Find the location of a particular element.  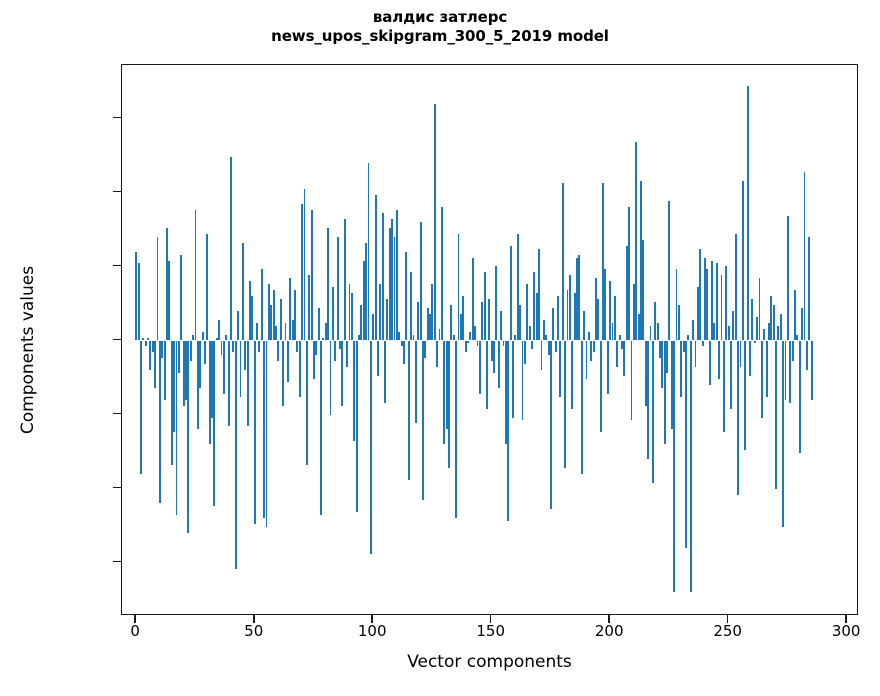

x-tick-label: 0 is located at coordinates (135, 631).